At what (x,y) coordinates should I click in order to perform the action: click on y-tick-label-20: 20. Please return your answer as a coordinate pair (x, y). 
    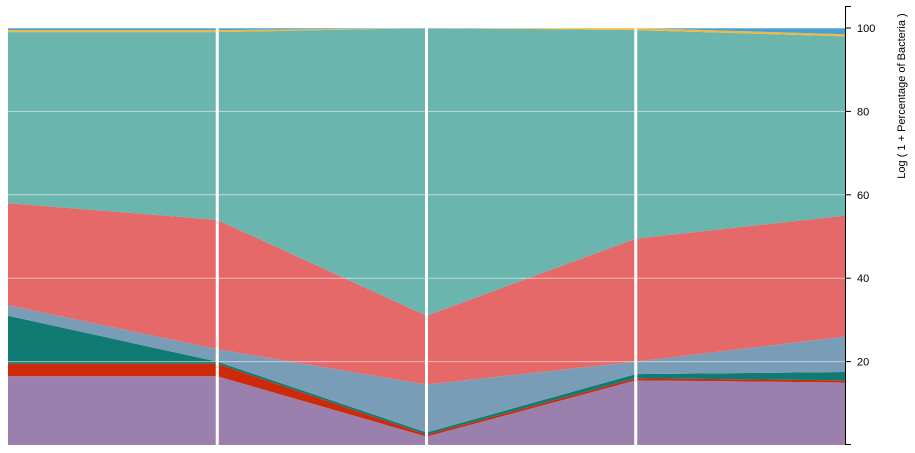
    Looking at the image, I should click on (863, 363).